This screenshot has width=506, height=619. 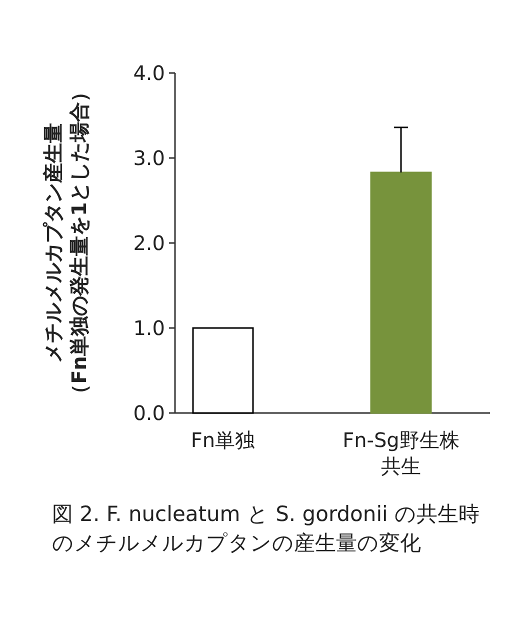 What do you see at coordinates (149, 158) in the screenshot?
I see `y-tick-label: 3.0` at bounding box center [149, 158].